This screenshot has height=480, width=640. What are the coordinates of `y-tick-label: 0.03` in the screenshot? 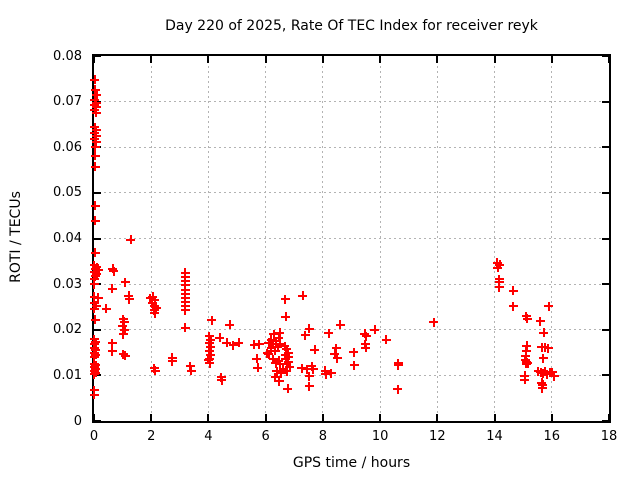 It's located at (67, 284).